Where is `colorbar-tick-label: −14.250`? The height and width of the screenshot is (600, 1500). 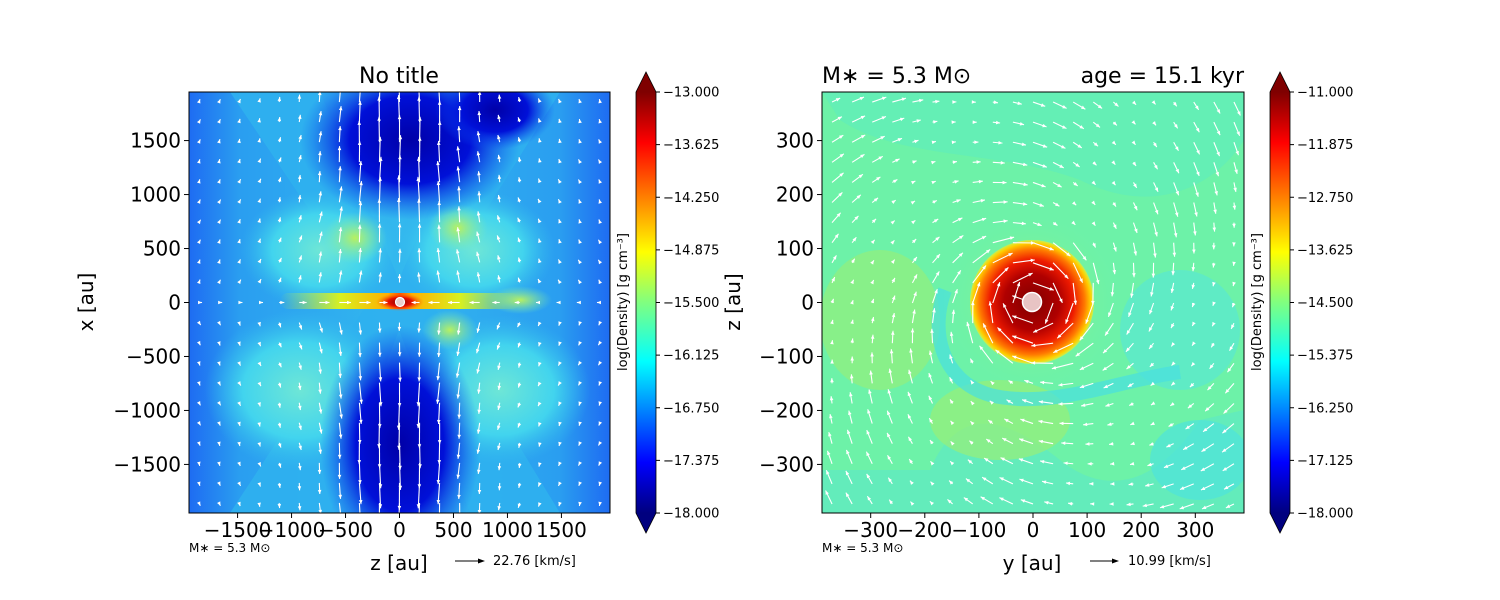 colorbar-tick-label: −14.250 is located at coordinates (691, 198).